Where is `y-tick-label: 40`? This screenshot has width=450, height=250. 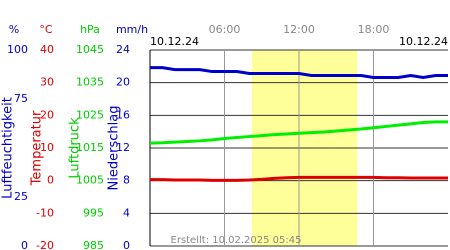 y-tick-label: 40 is located at coordinates (47, 49).